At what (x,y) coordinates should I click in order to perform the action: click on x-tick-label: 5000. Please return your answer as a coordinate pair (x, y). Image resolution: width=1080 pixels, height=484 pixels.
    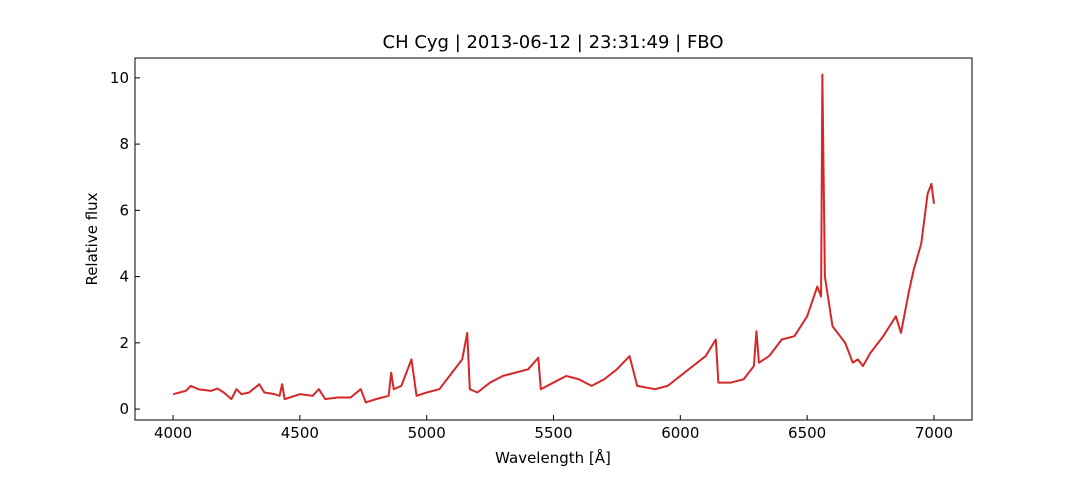
    Looking at the image, I should click on (427, 433).